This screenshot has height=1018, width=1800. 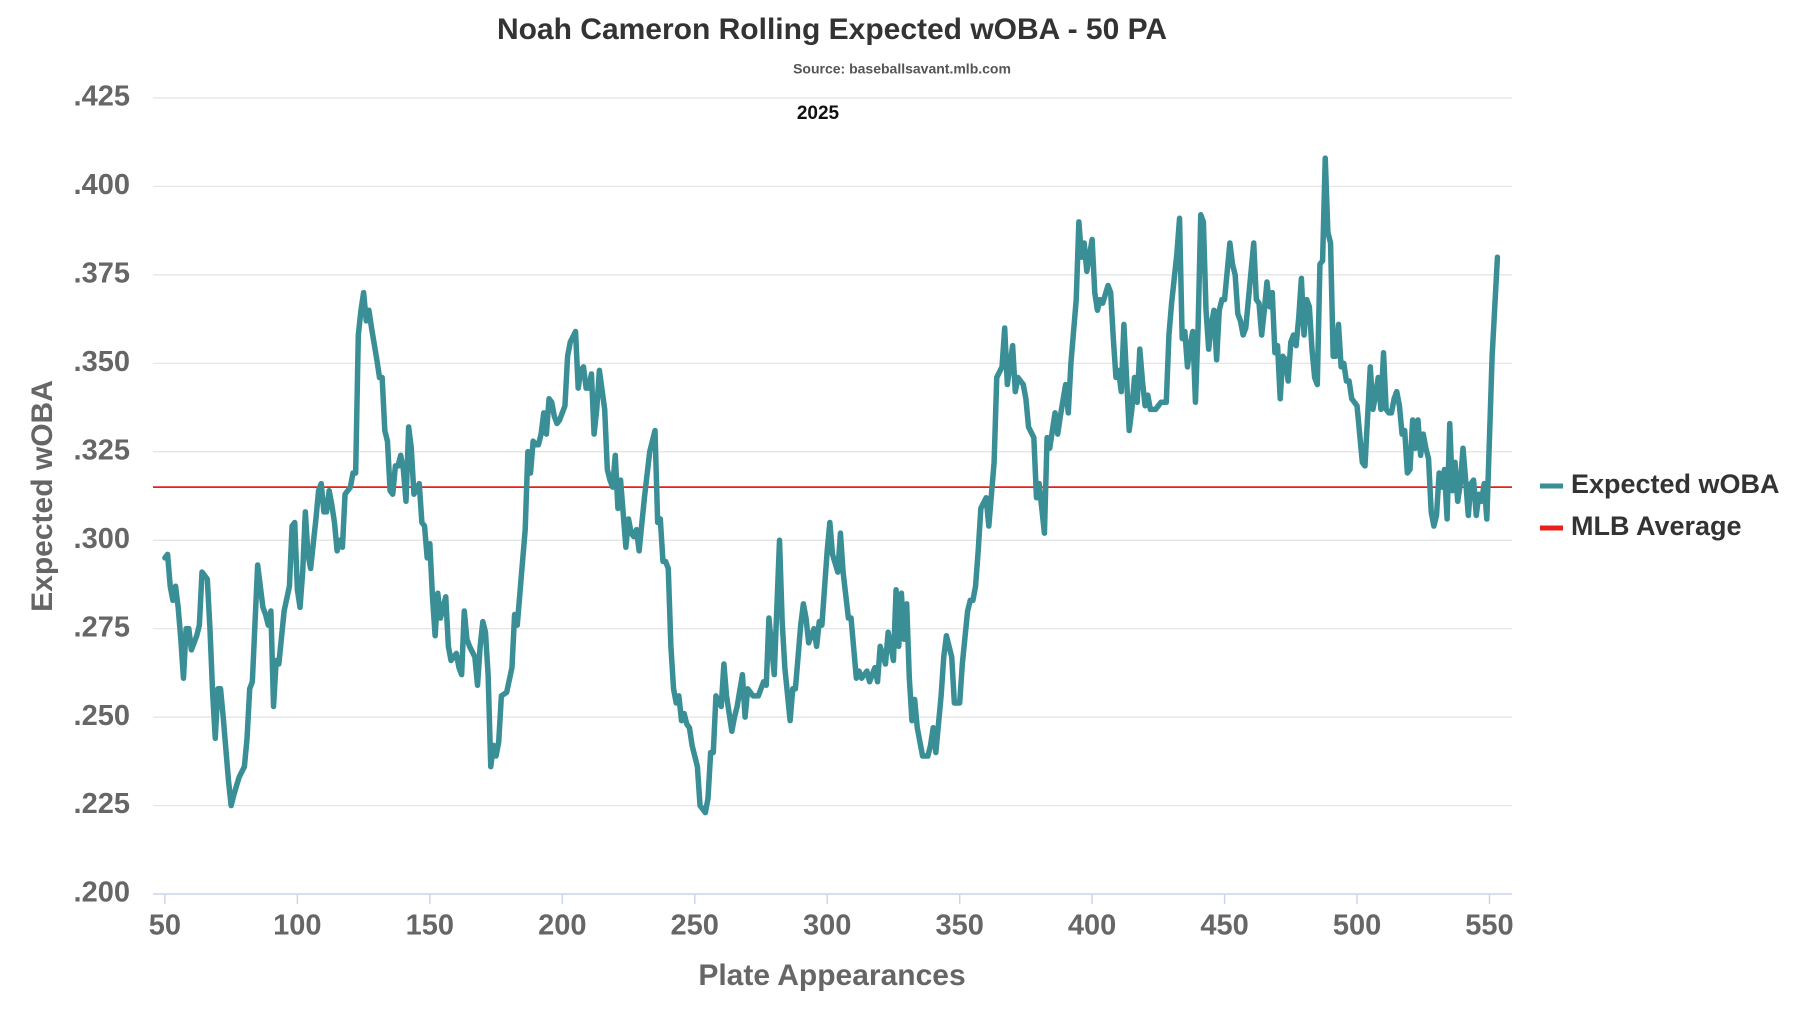 I want to click on x-tick-label: 50, so click(x=165, y=926).